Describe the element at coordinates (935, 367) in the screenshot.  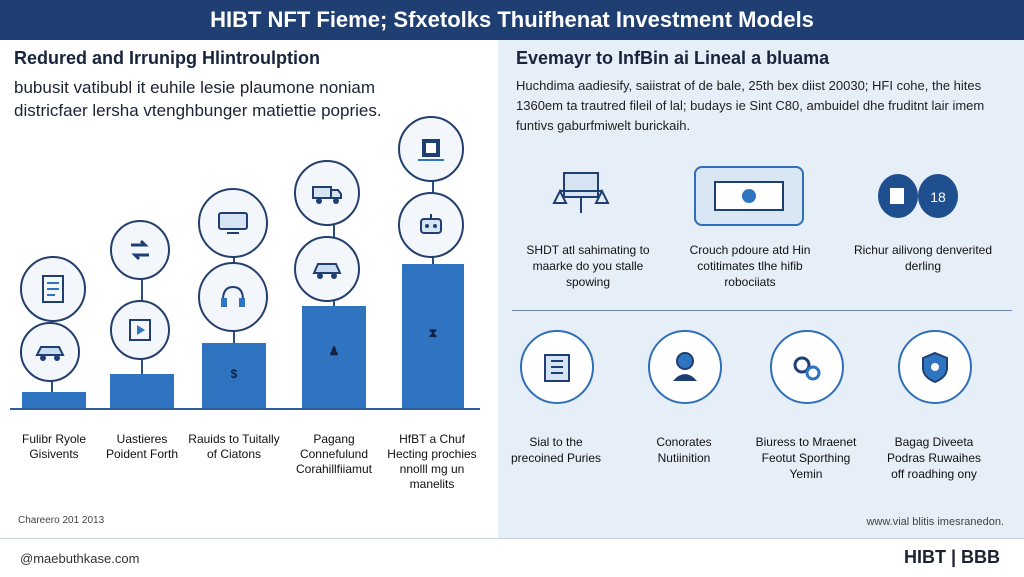
I see `shield-icon` at that location.